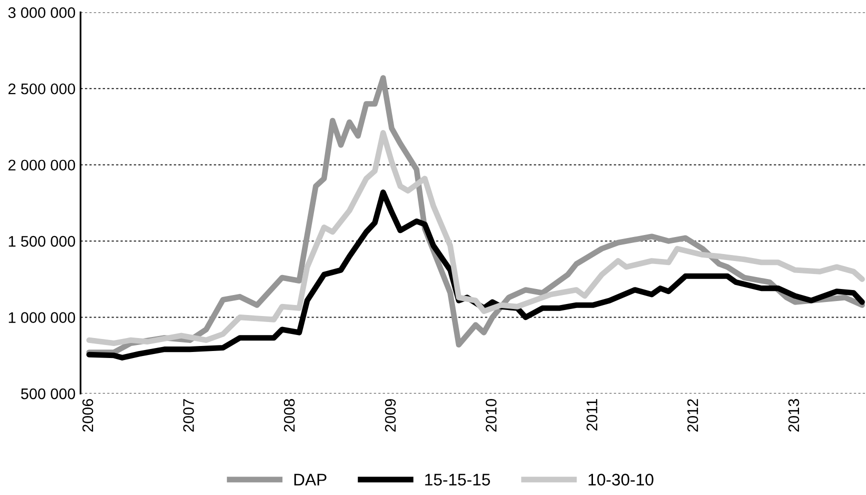  Describe the element at coordinates (42, 241) in the screenshot. I see `y-tick-label: 1 500 000` at that location.